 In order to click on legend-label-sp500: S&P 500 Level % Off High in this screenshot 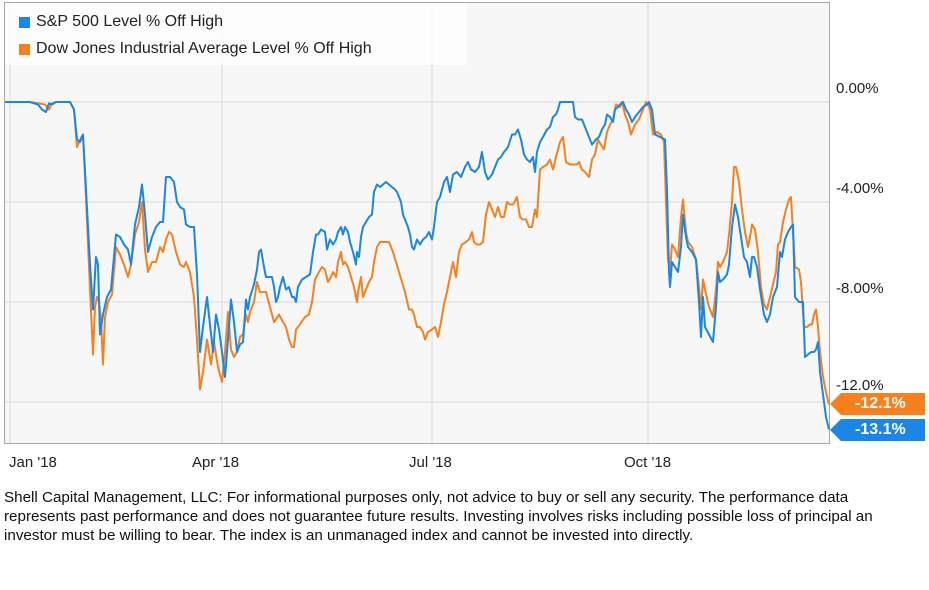, I will do `click(130, 21)`.